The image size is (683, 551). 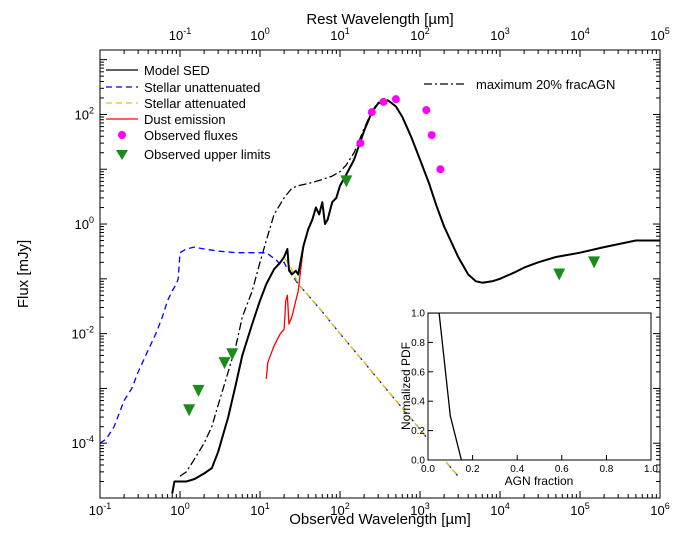 I want to click on y-axis-label: Flux [mJy], so click(x=23, y=274).